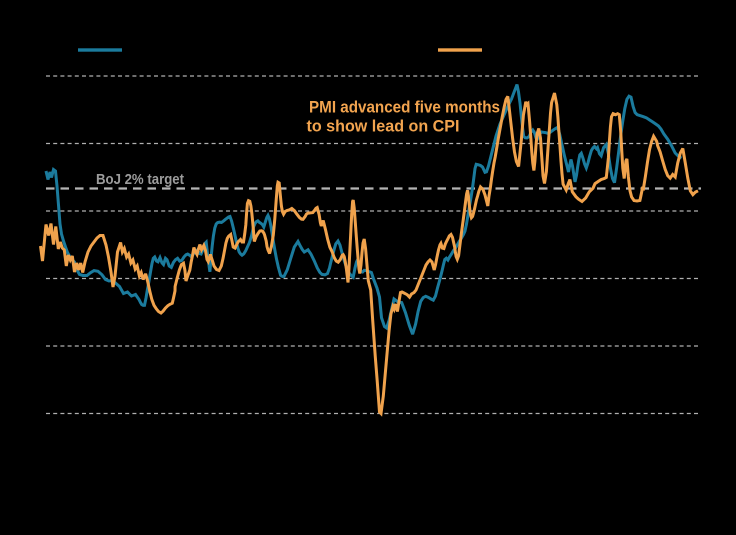 The image size is (736, 535). Describe the element at coordinates (280, 50) in the screenshot. I see `legend` at that location.